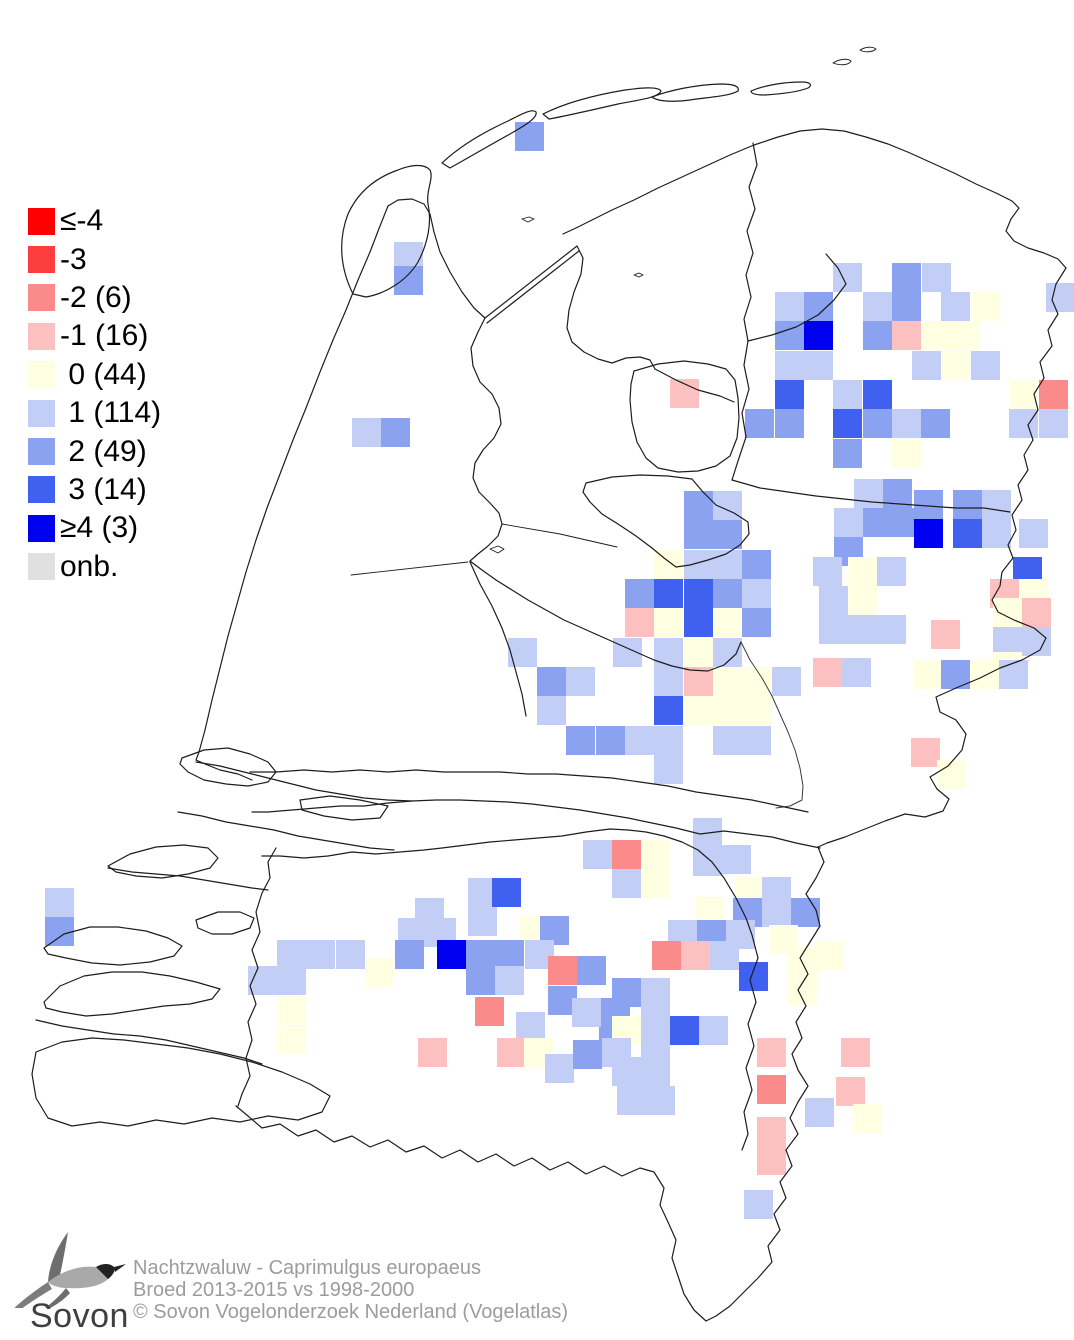 This screenshot has height=1340, width=1074. Describe the element at coordinates (94, 375) in the screenshot. I see `legend-item: 0 (44)` at that location.